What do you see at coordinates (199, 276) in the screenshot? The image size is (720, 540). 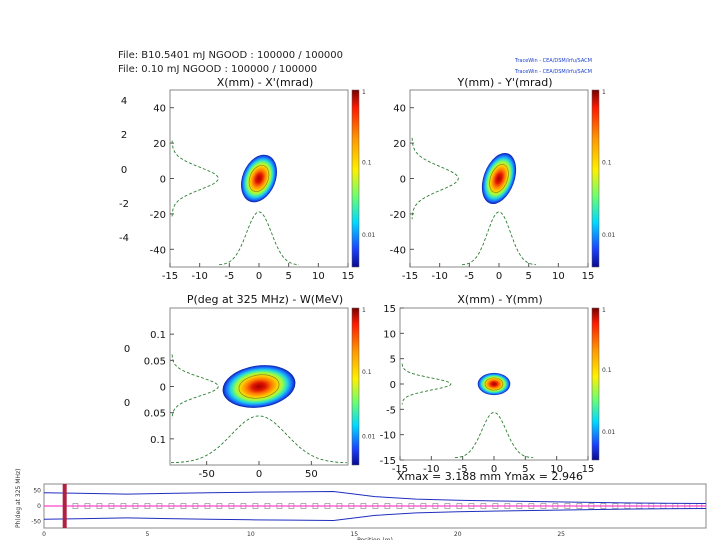 I see `x-tick-label: -10` at bounding box center [199, 276].